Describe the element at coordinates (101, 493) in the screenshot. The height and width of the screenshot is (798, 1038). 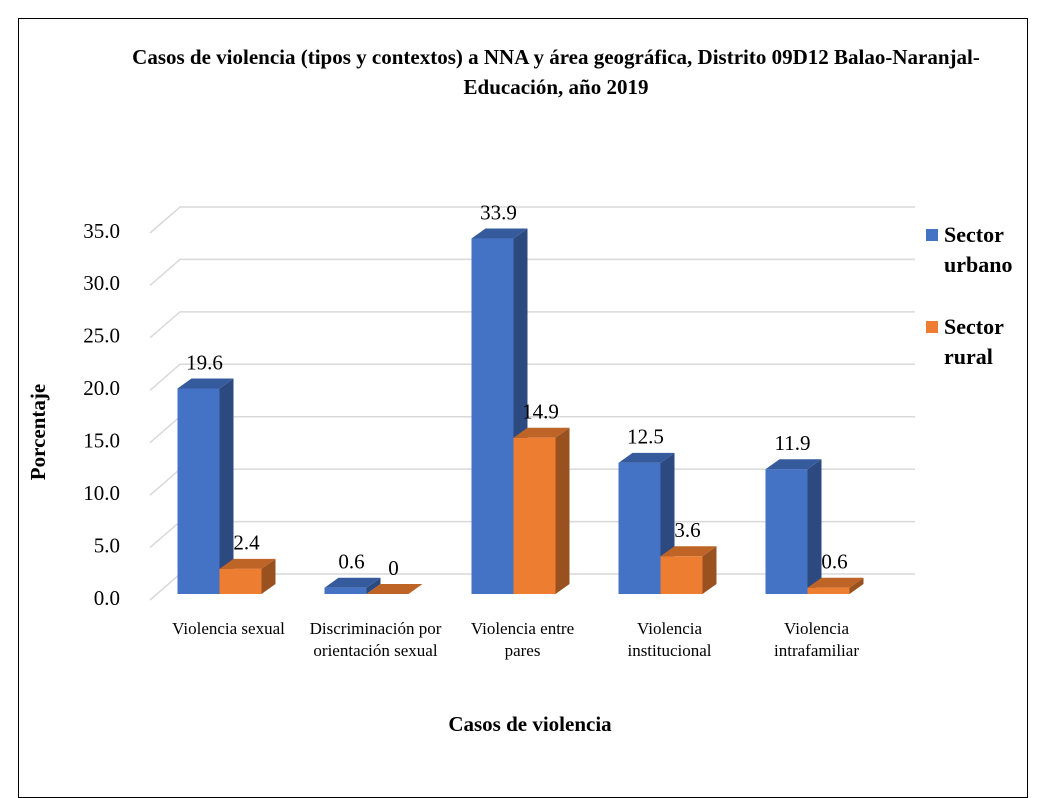
I see `y-tick-label: 10.0` at that location.